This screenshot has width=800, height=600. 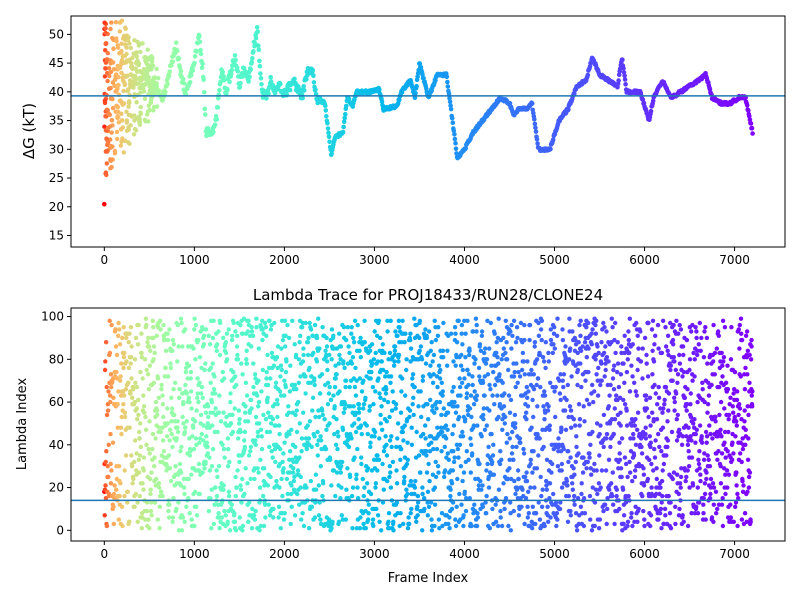 I want to click on x-tick-label: 7000, so click(x=734, y=554).